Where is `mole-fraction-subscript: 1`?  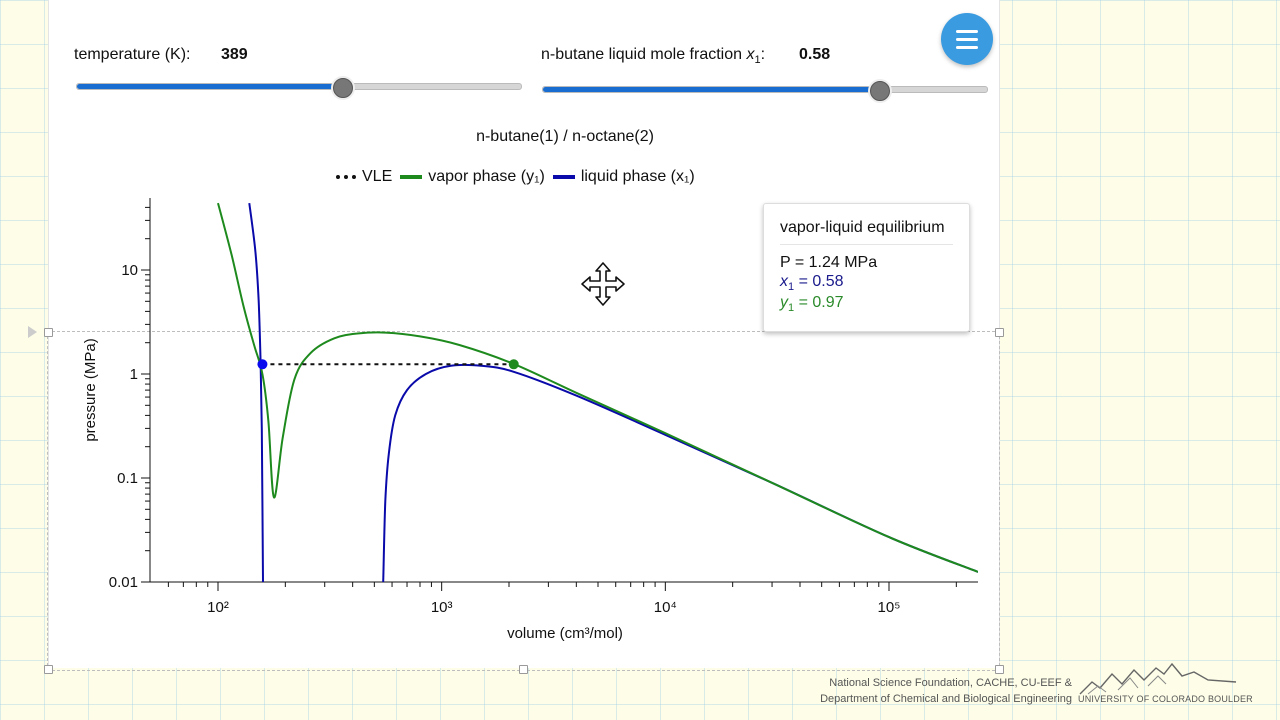 mole-fraction-subscript: 1 is located at coordinates (757, 60).